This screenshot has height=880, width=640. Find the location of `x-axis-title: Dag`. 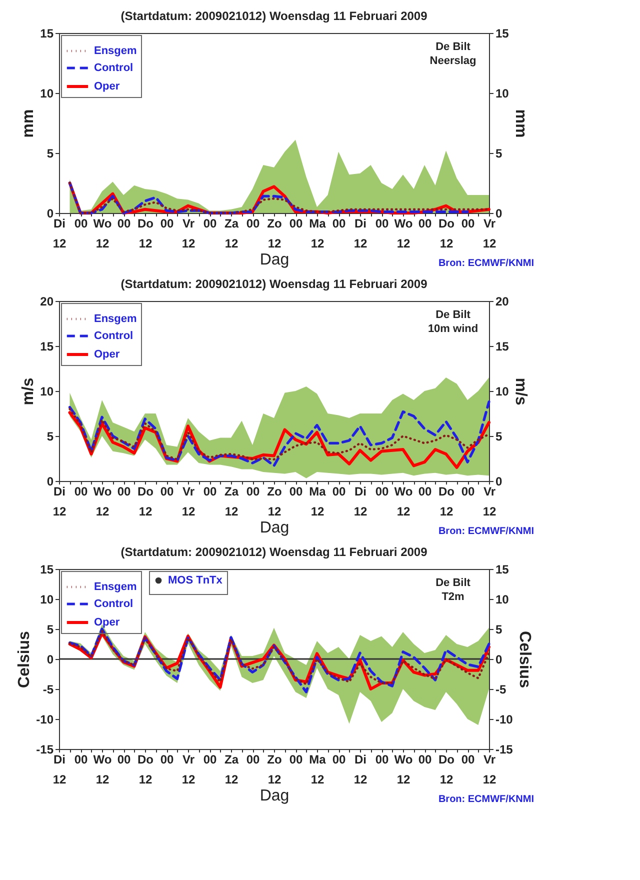

x-axis-title: Dag is located at coordinates (275, 528).